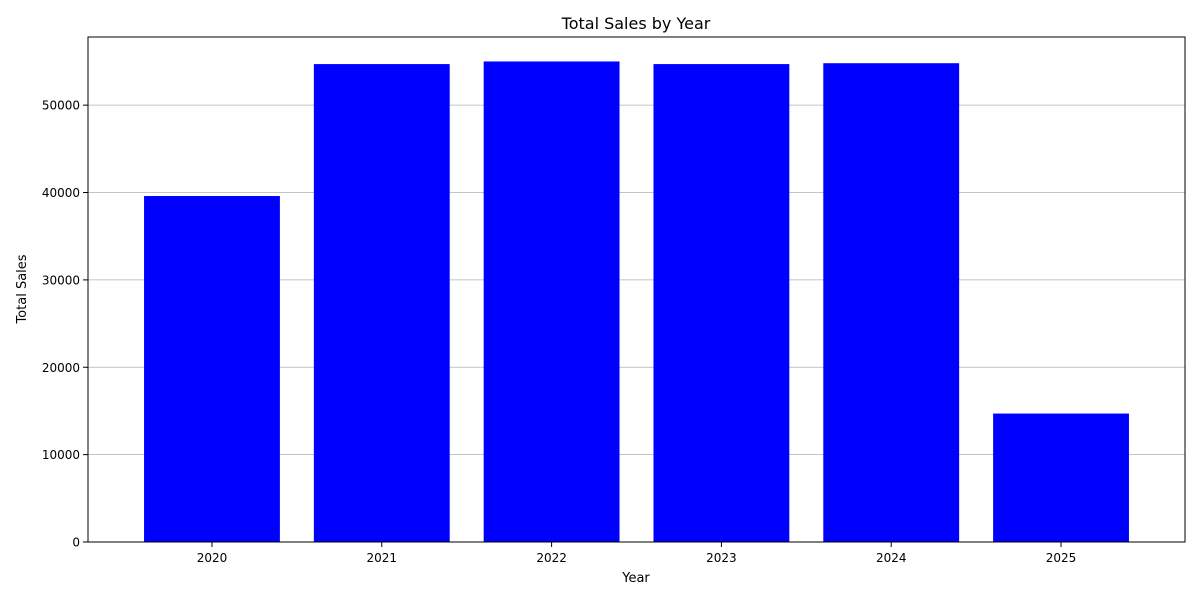 This screenshot has height=604, width=1200. Describe the element at coordinates (381, 303) in the screenshot. I see `bar-2021` at that location.